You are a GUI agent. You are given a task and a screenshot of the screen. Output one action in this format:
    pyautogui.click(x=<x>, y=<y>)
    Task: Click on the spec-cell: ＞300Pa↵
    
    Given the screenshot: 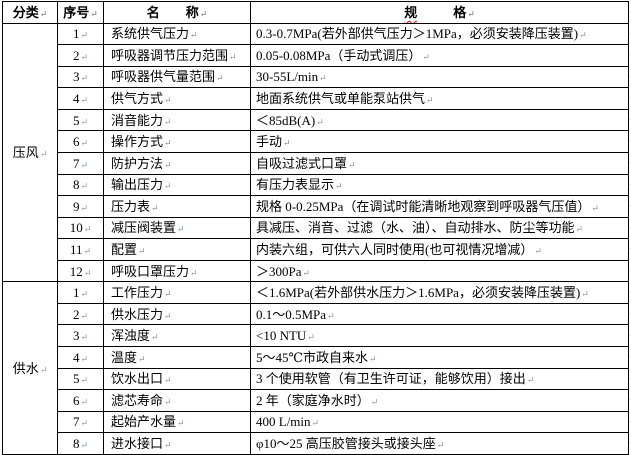 What is the action you would take?
    pyautogui.click(x=439, y=271)
    